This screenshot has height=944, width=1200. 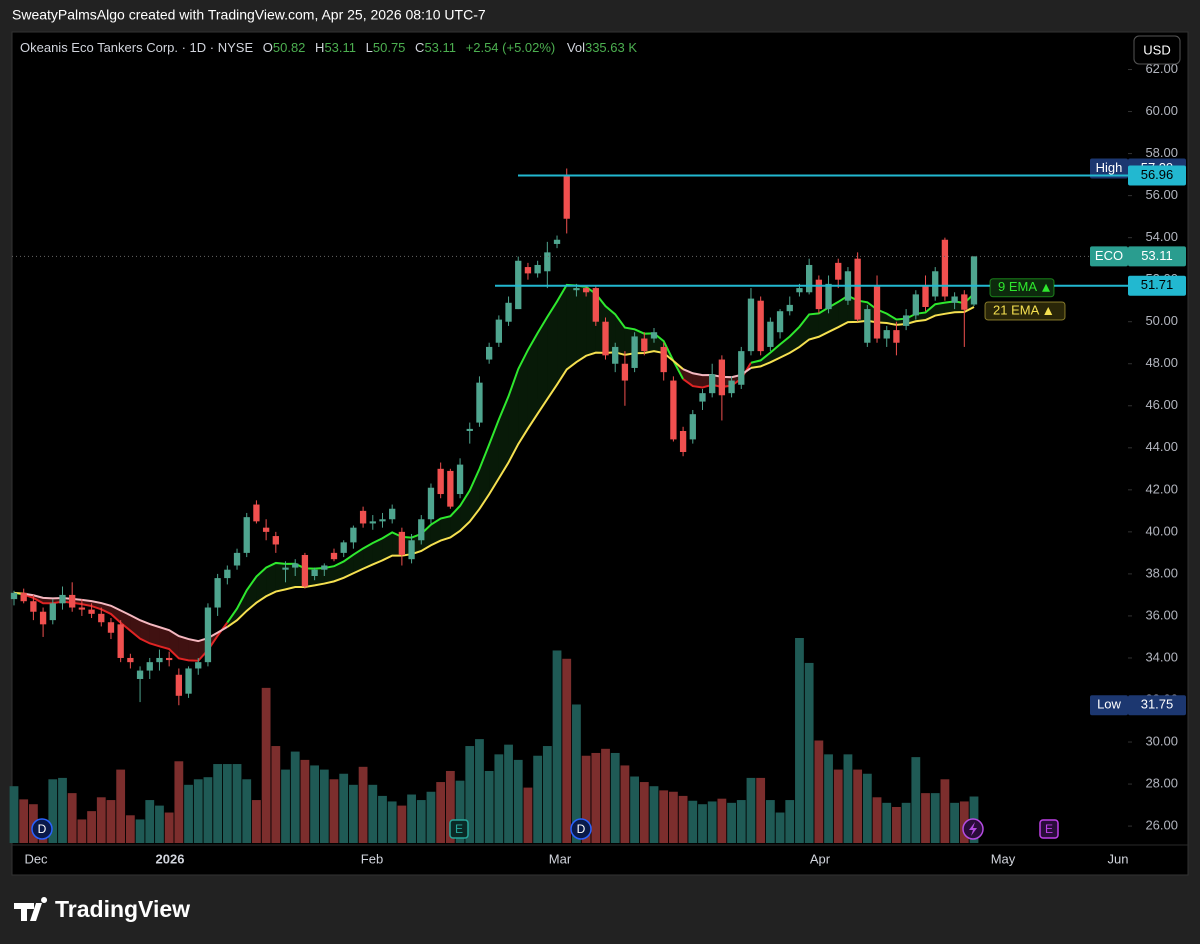 I want to click on price-label-value: 53.11, so click(x=1157, y=255).